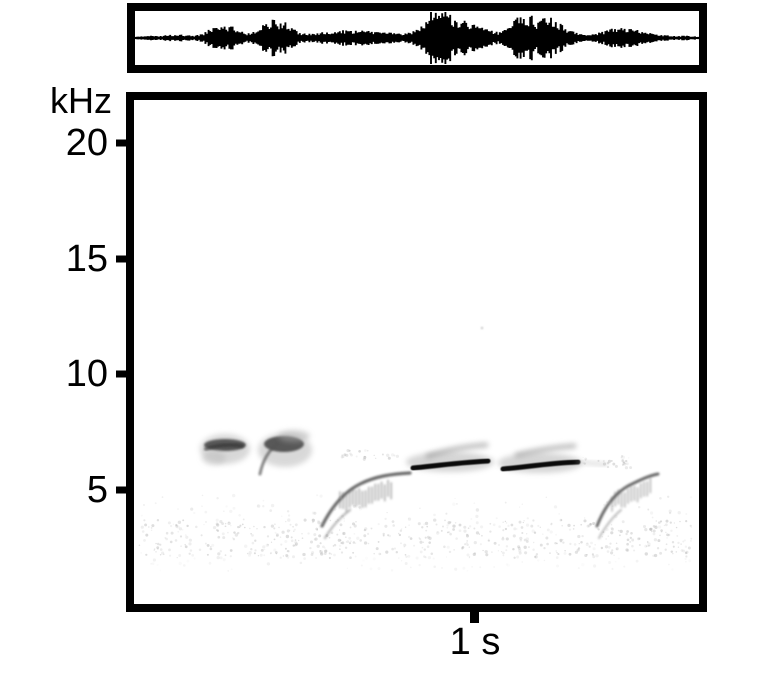 Image resolution: width=784 pixels, height=688 pixels. Describe the element at coordinates (474, 617) in the screenshot. I see `x-tick-mark-1s` at that location.